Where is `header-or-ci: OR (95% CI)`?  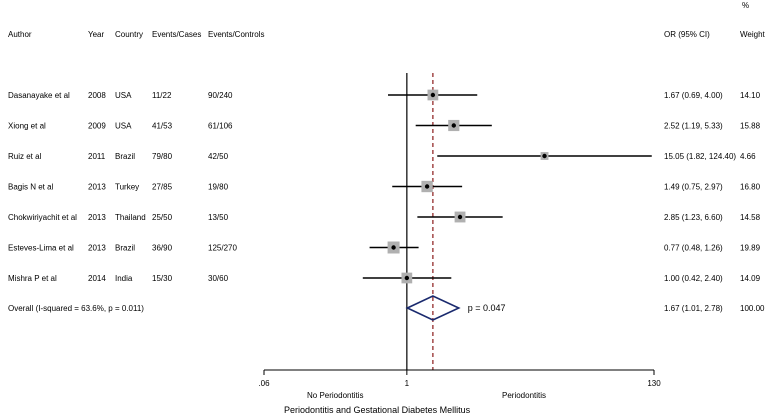 header-or-ci: OR (95% CI) is located at coordinates (687, 34).